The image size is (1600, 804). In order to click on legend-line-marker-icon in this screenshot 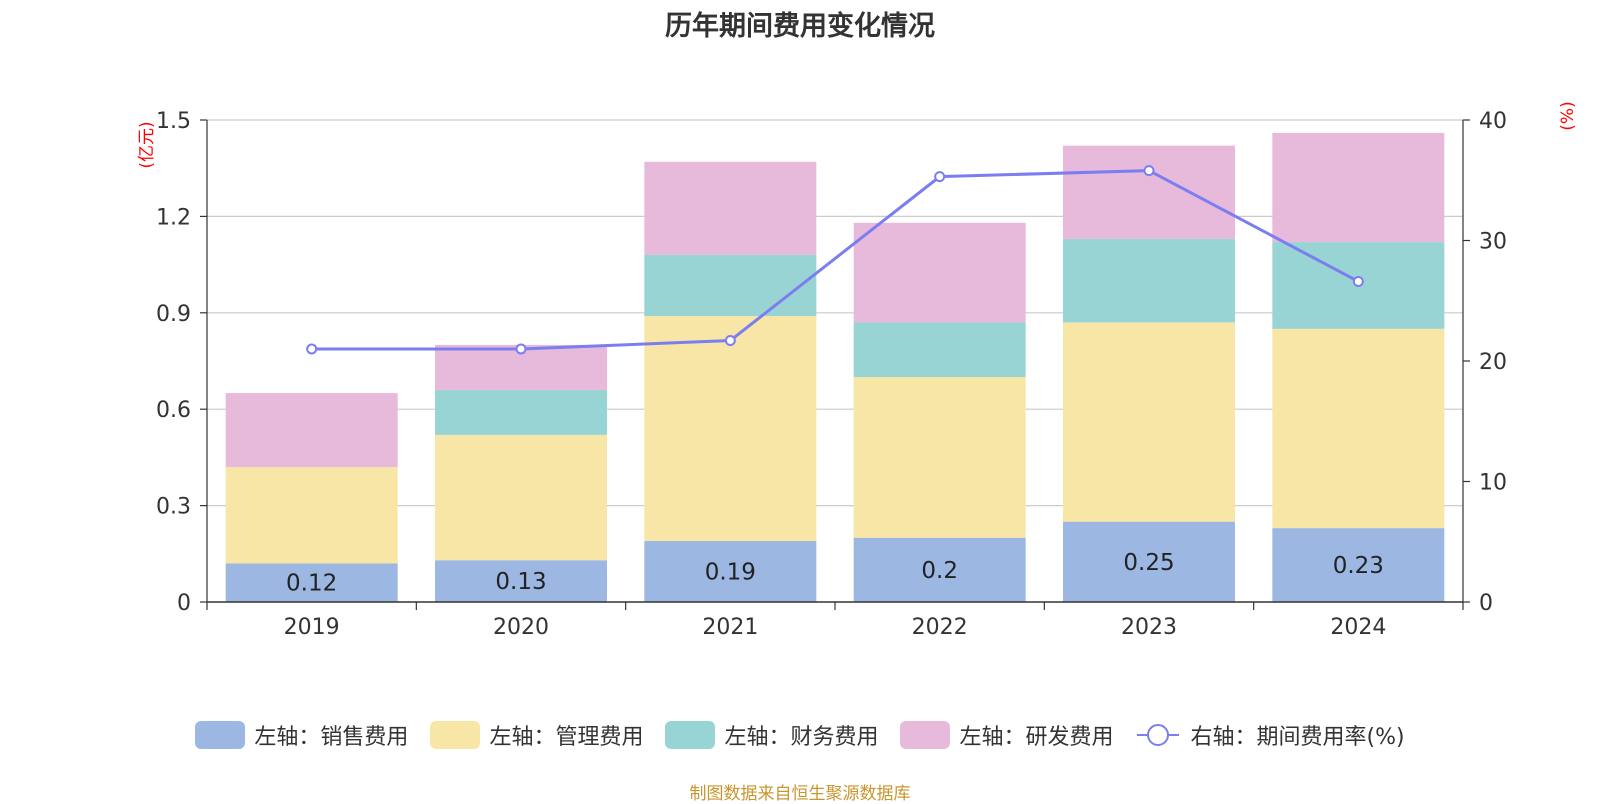, I will do `click(1158, 735)`.